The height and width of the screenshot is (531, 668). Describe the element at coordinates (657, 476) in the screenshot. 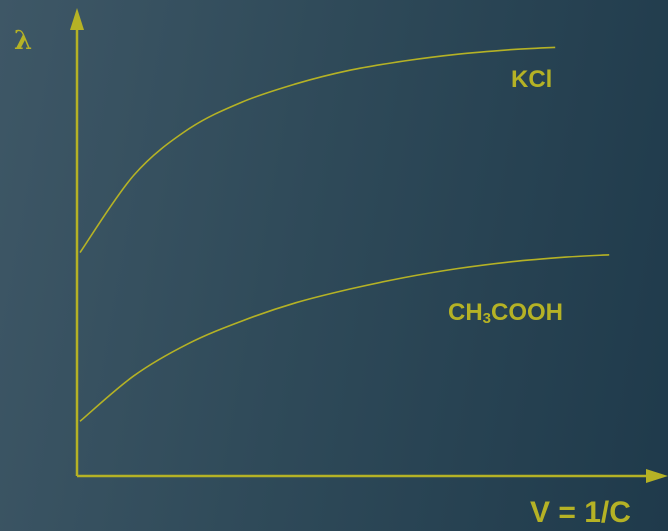

I see `x-axis-arrow-icon` at that location.